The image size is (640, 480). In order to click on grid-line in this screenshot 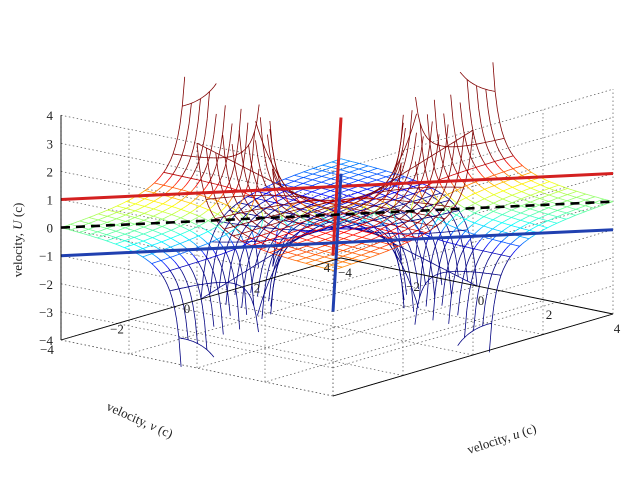, I will do `click(269, 313)`.